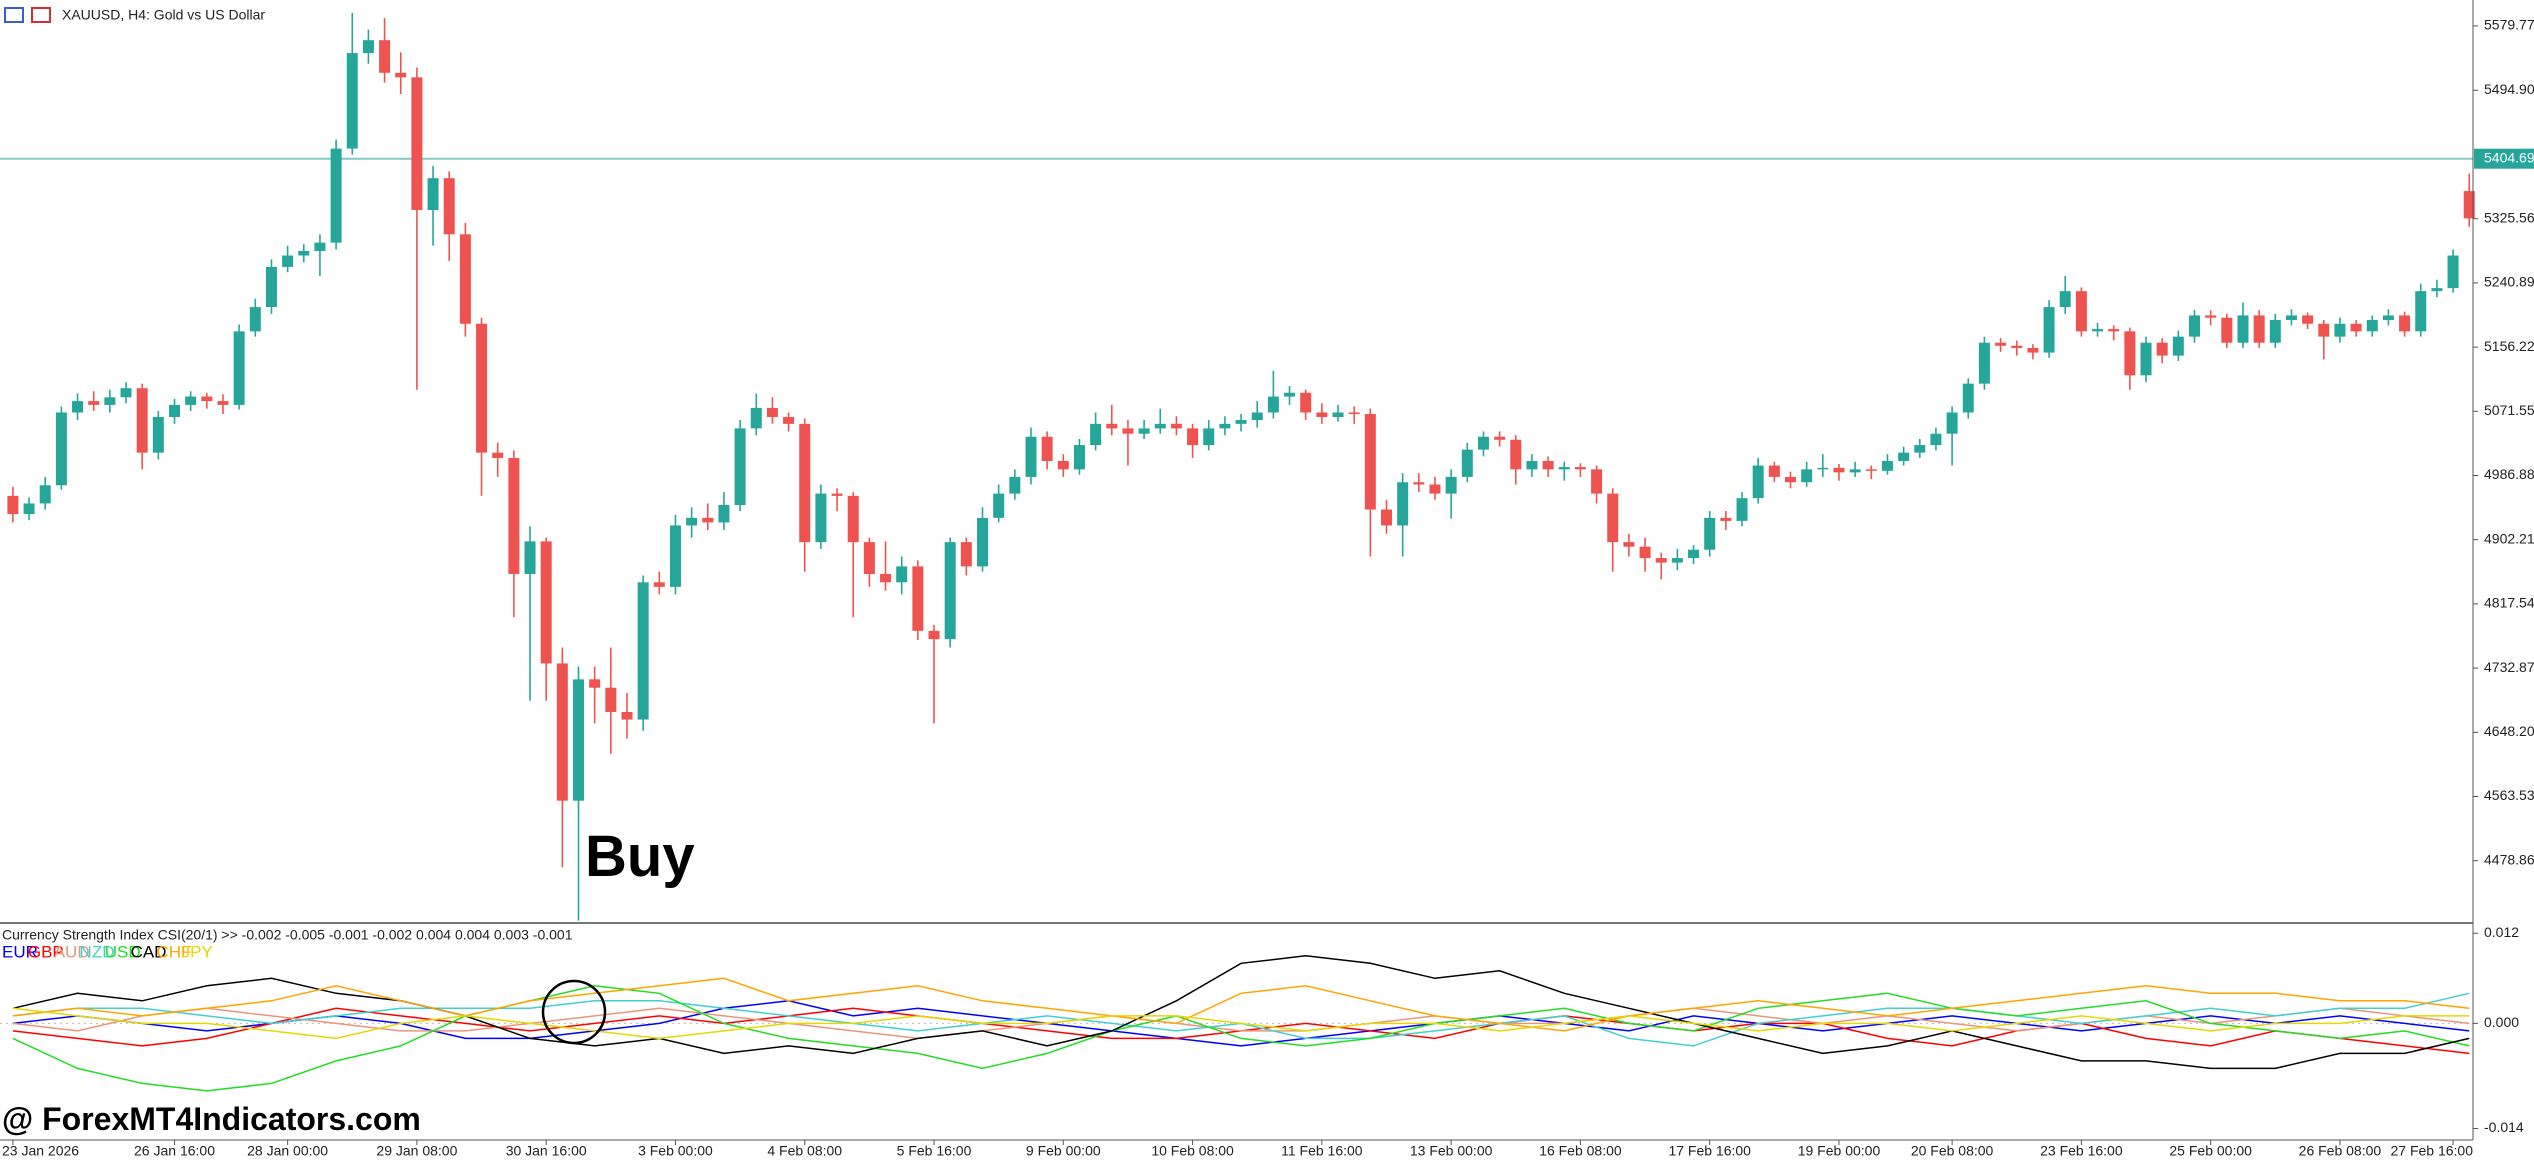 Image resolution: width=2534 pixels, height=1164 pixels. What do you see at coordinates (2509, 282) in the screenshot?
I see `y-tick-label: 5240.89` at bounding box center [2509, 282].